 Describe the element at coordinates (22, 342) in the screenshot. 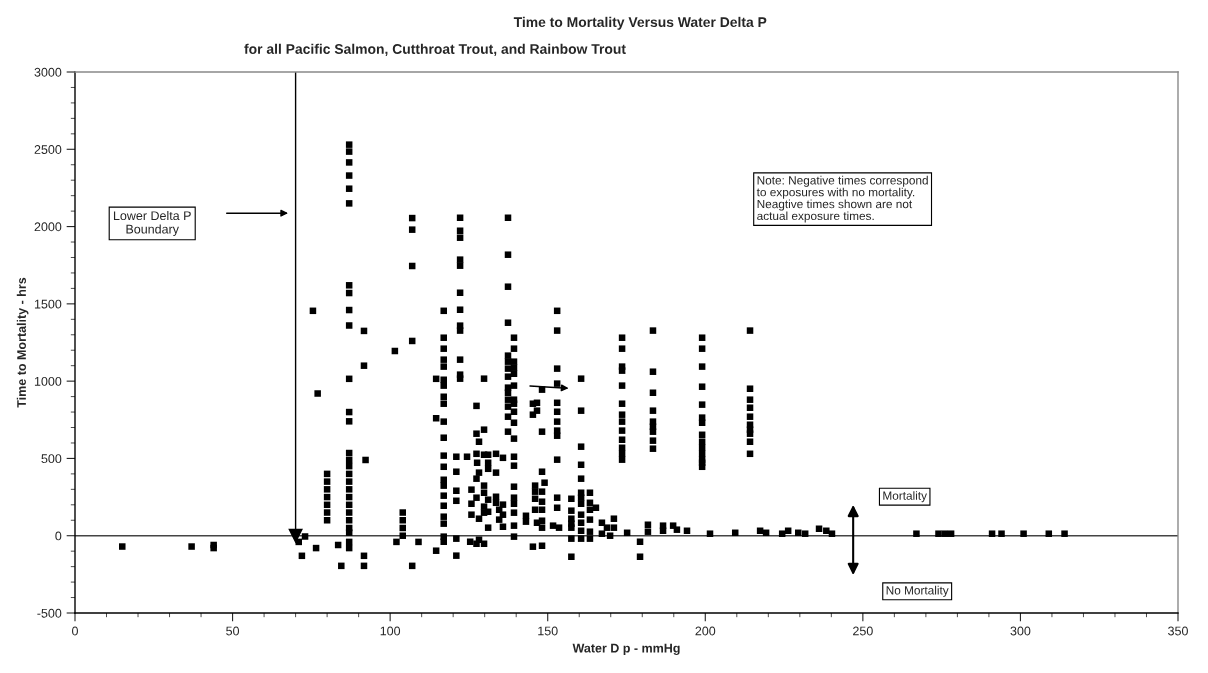

I see `y-axis-title: Time to Mortality - hrs` at that location.